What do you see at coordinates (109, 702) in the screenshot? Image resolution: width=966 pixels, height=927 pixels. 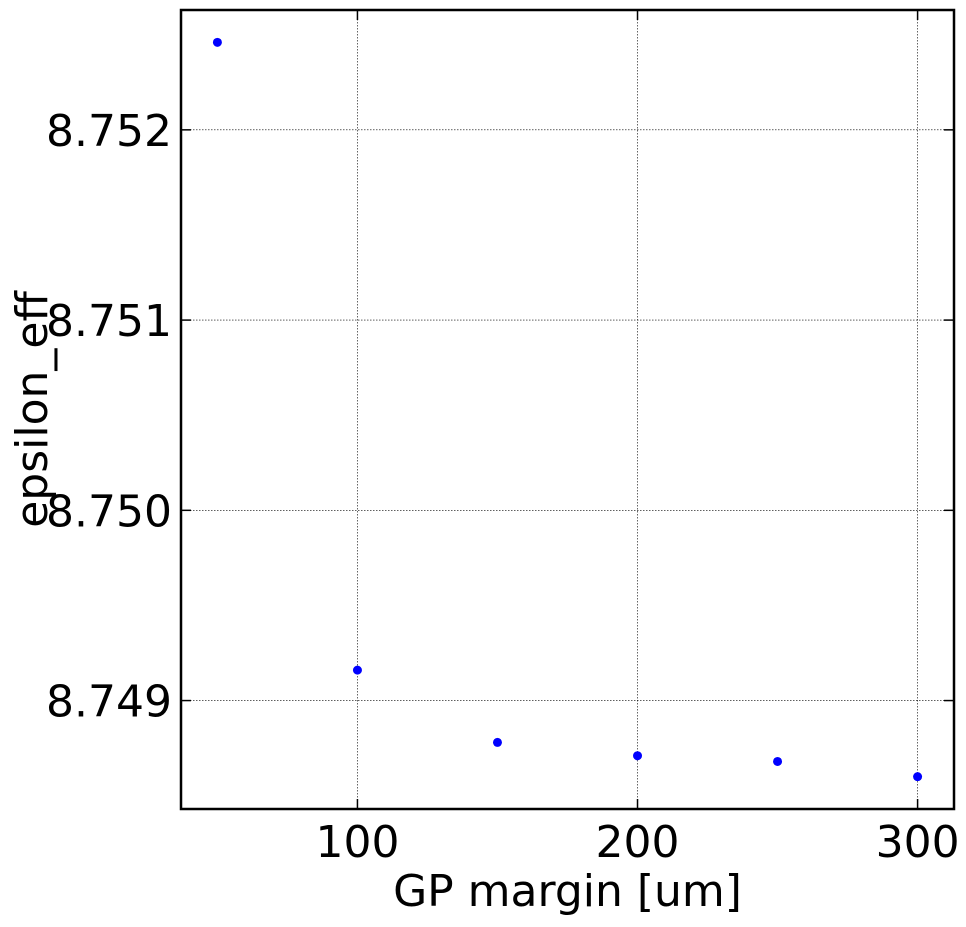 I see `y-tick-label: 8.749` at bounding box center [109, 702].